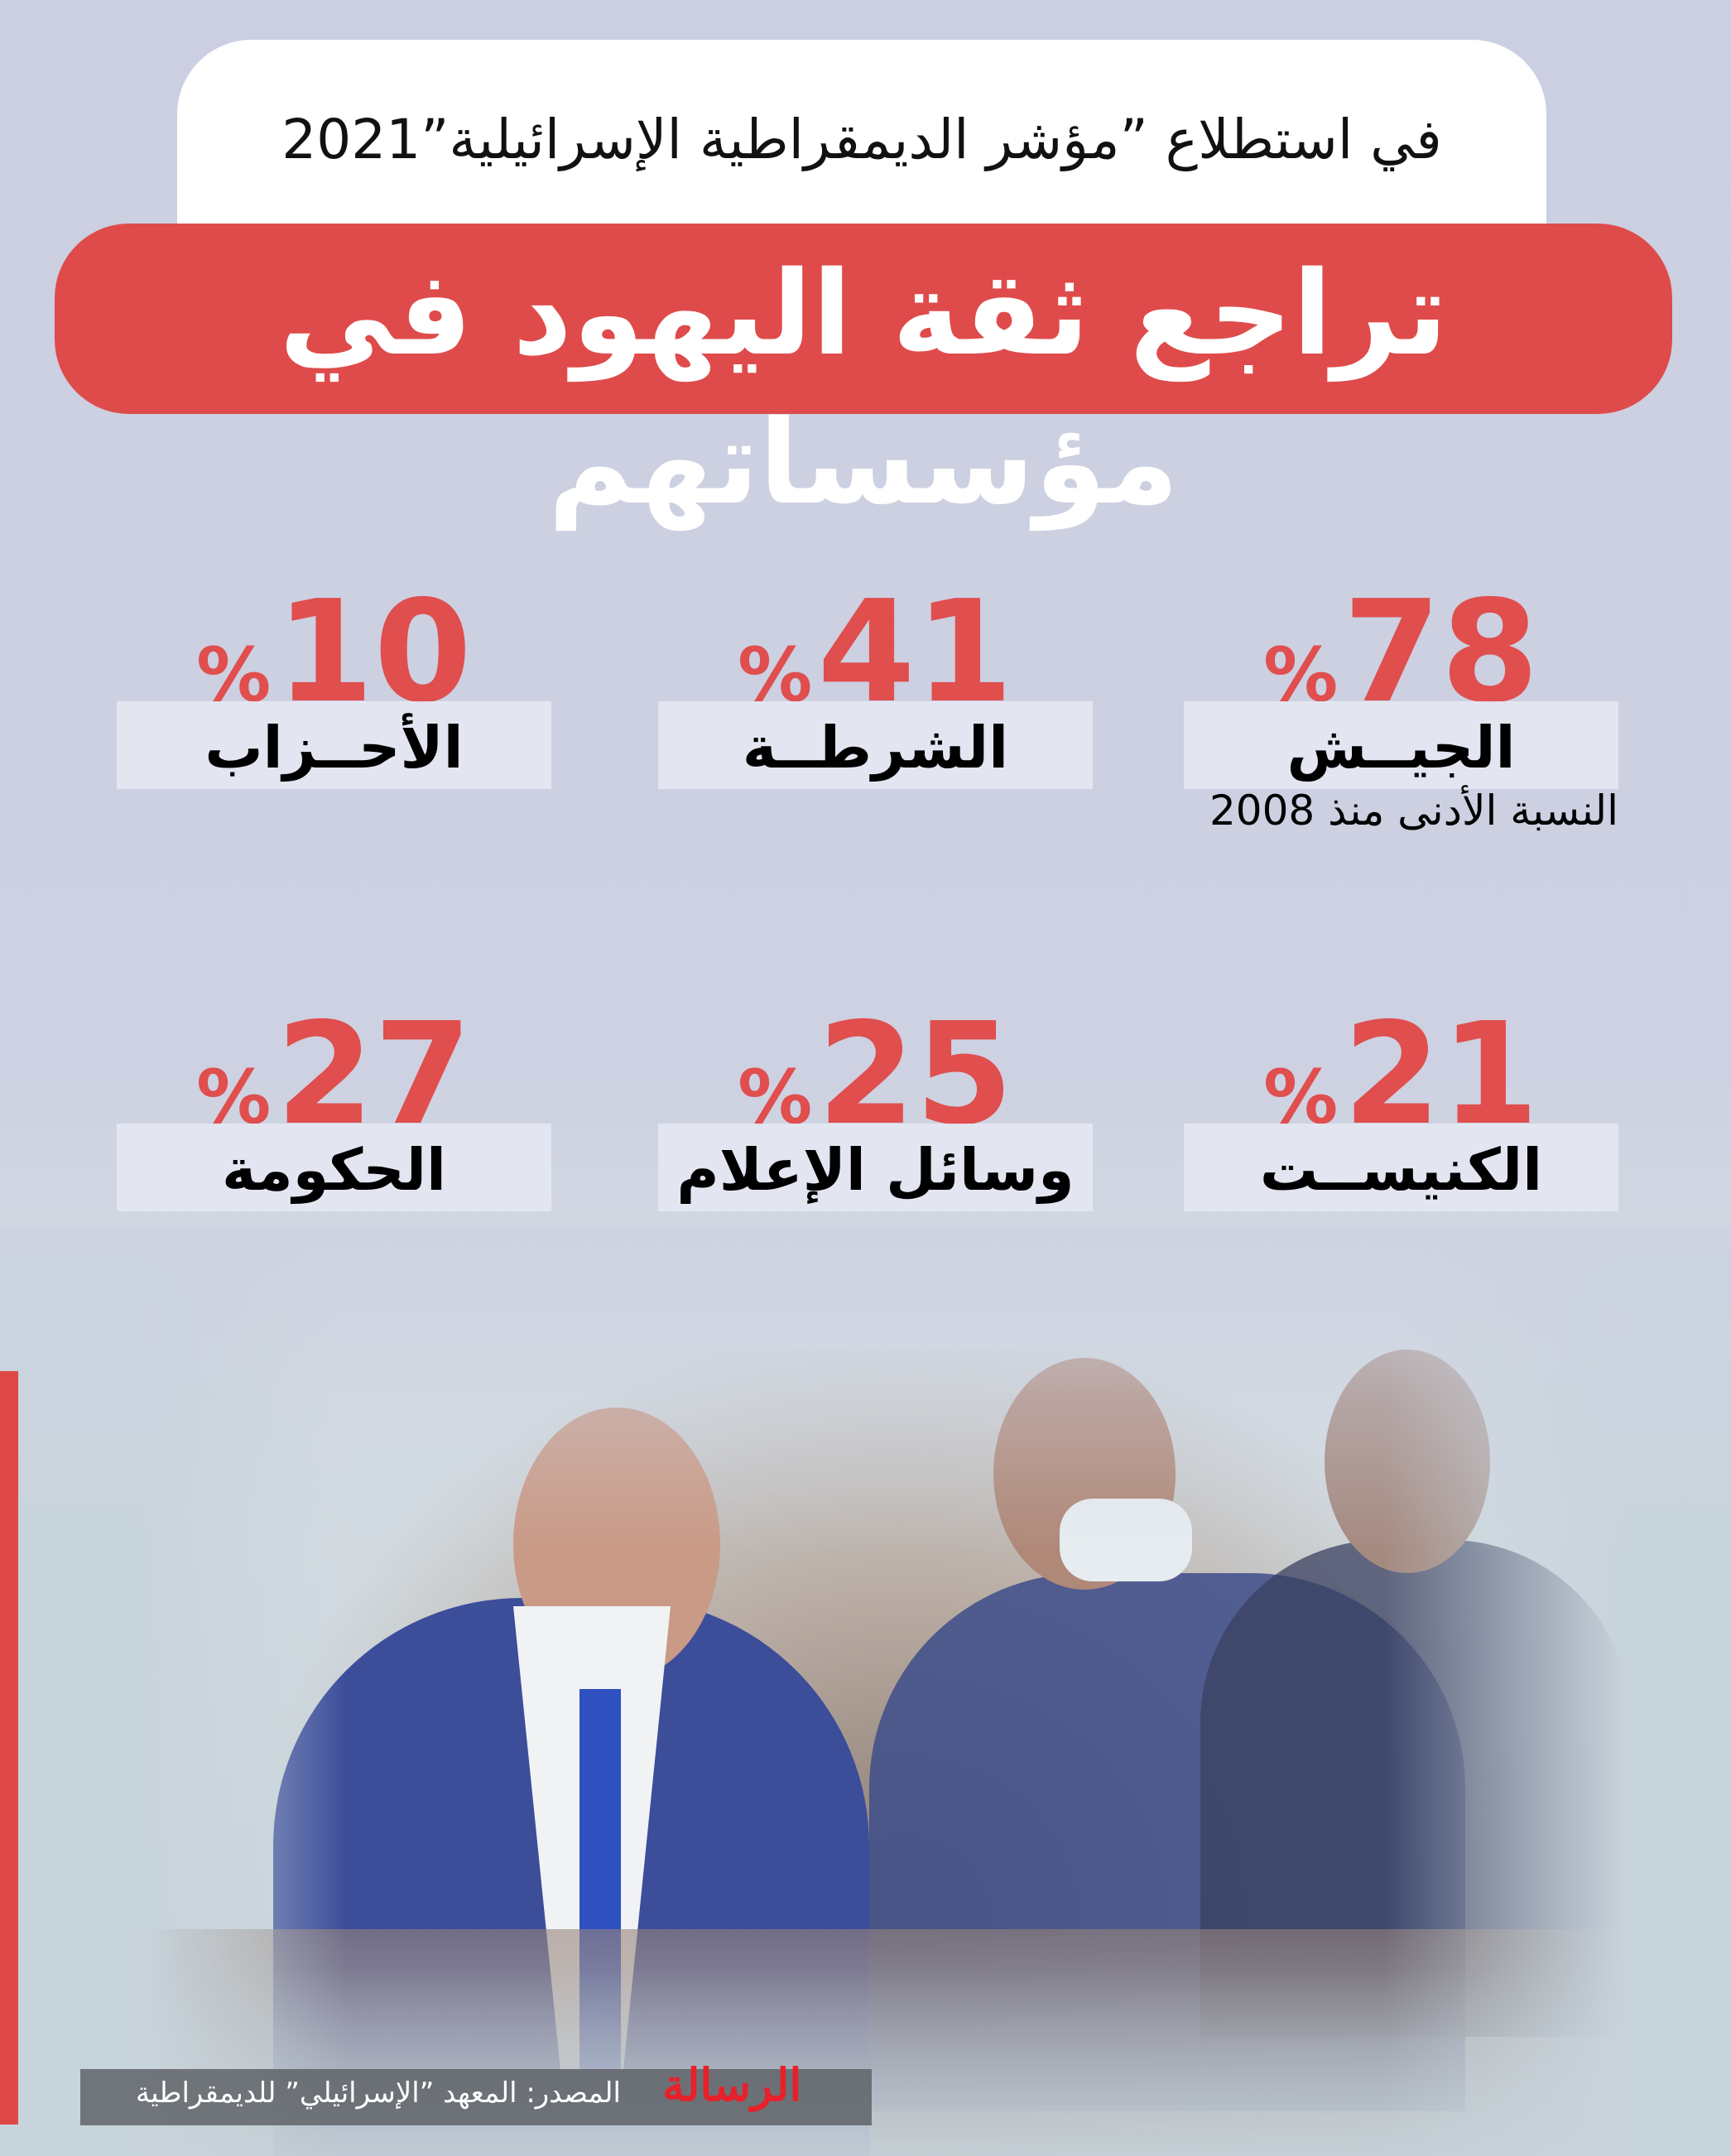 This screenshot has width=1731, height=2156. I want to click on stat-value: %21, so click(1401, 1075).